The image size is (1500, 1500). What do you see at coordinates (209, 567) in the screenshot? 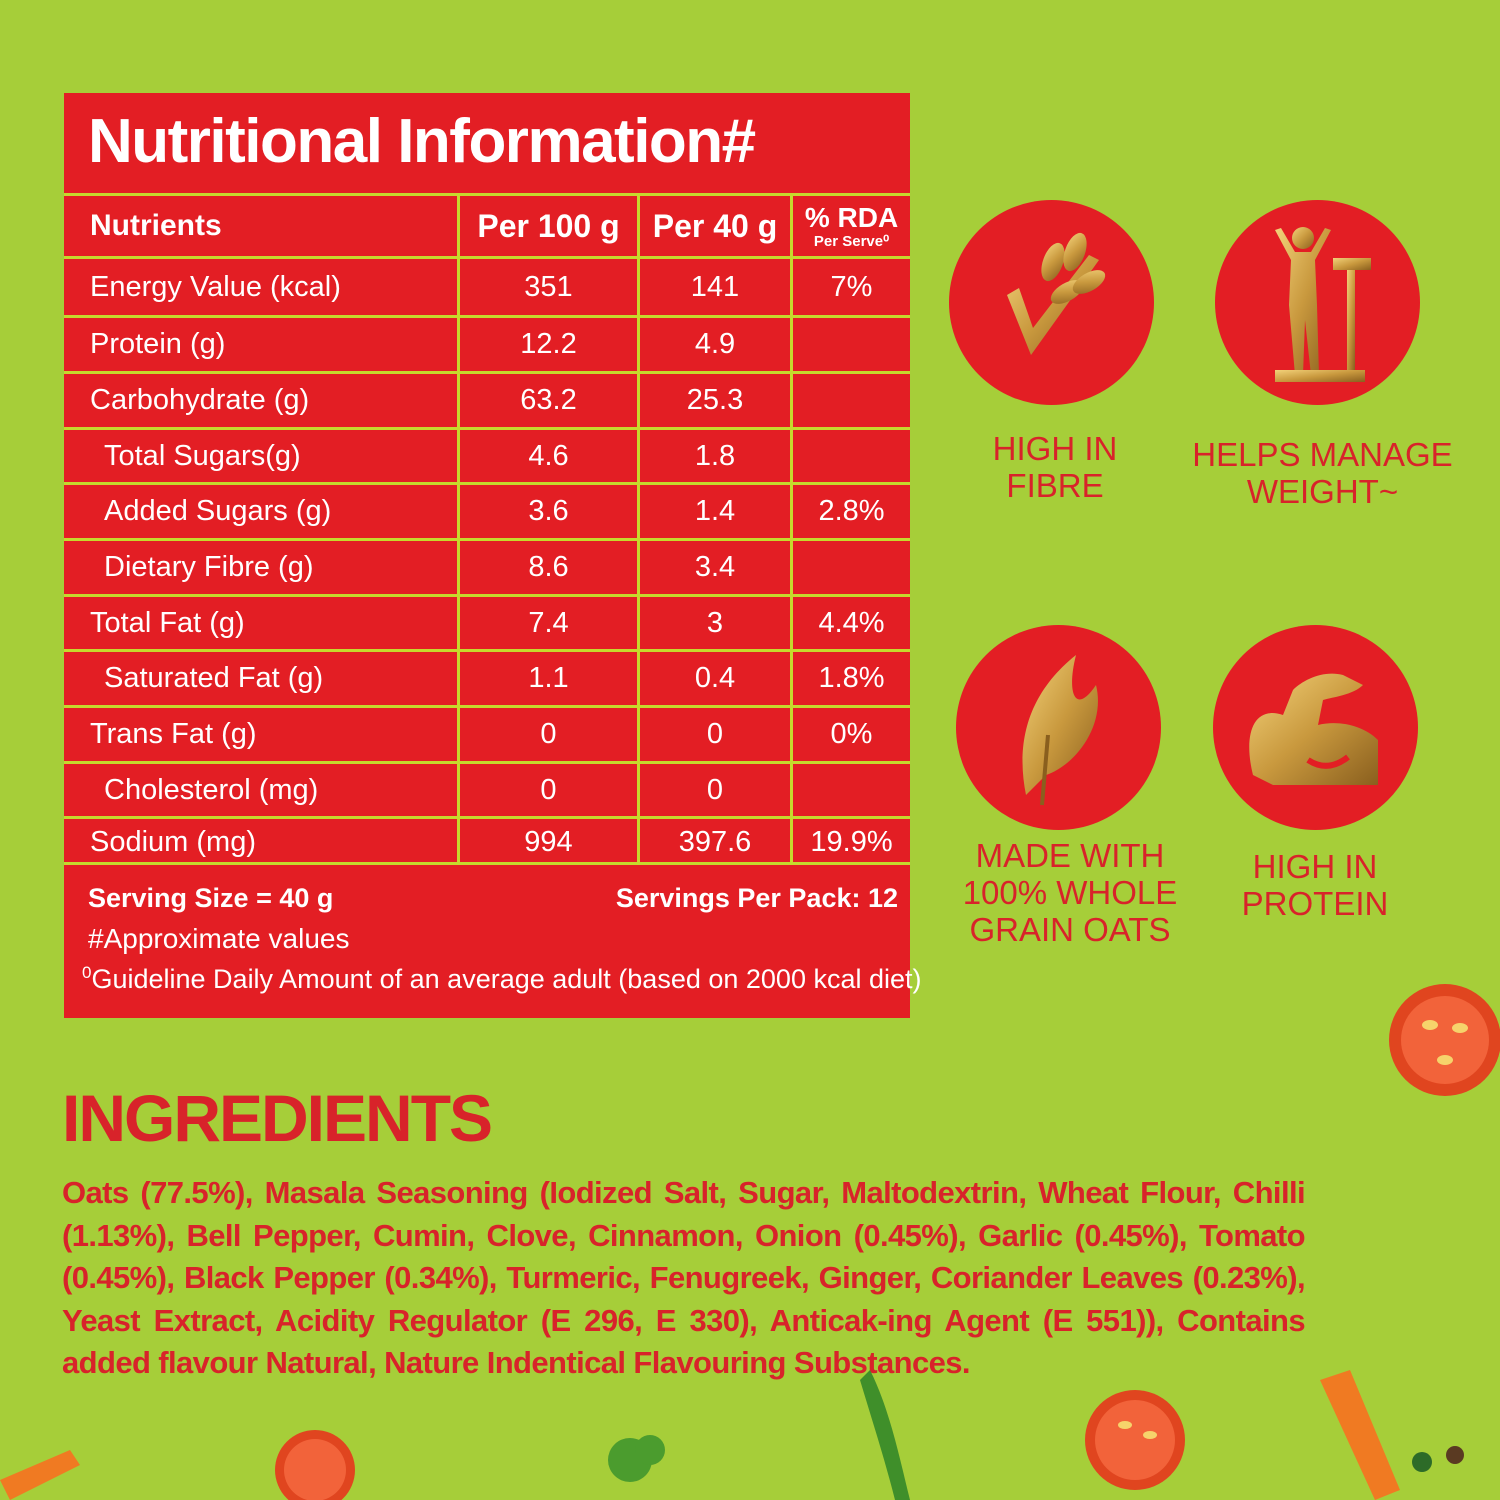
I see `nutrient-name: Dietary Fibre (g)` at bounding box center [209, 567].